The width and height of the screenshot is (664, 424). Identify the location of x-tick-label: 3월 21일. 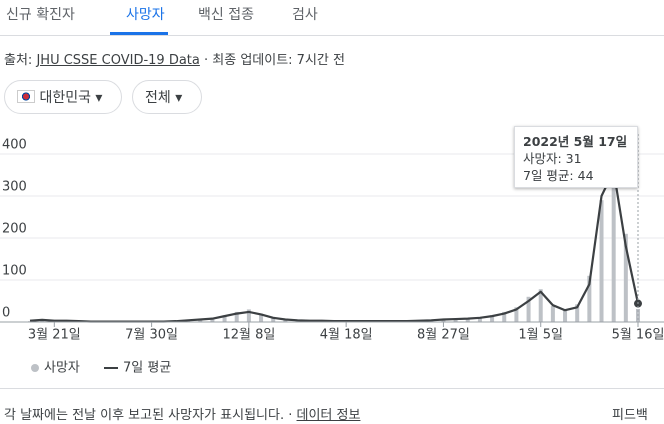
(54, 335).